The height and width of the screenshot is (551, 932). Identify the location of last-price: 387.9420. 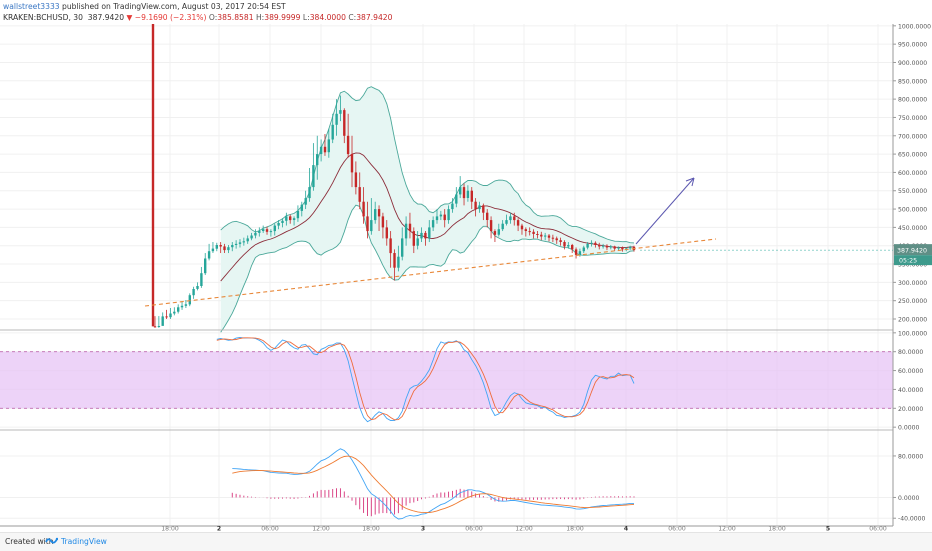
(106, 17).